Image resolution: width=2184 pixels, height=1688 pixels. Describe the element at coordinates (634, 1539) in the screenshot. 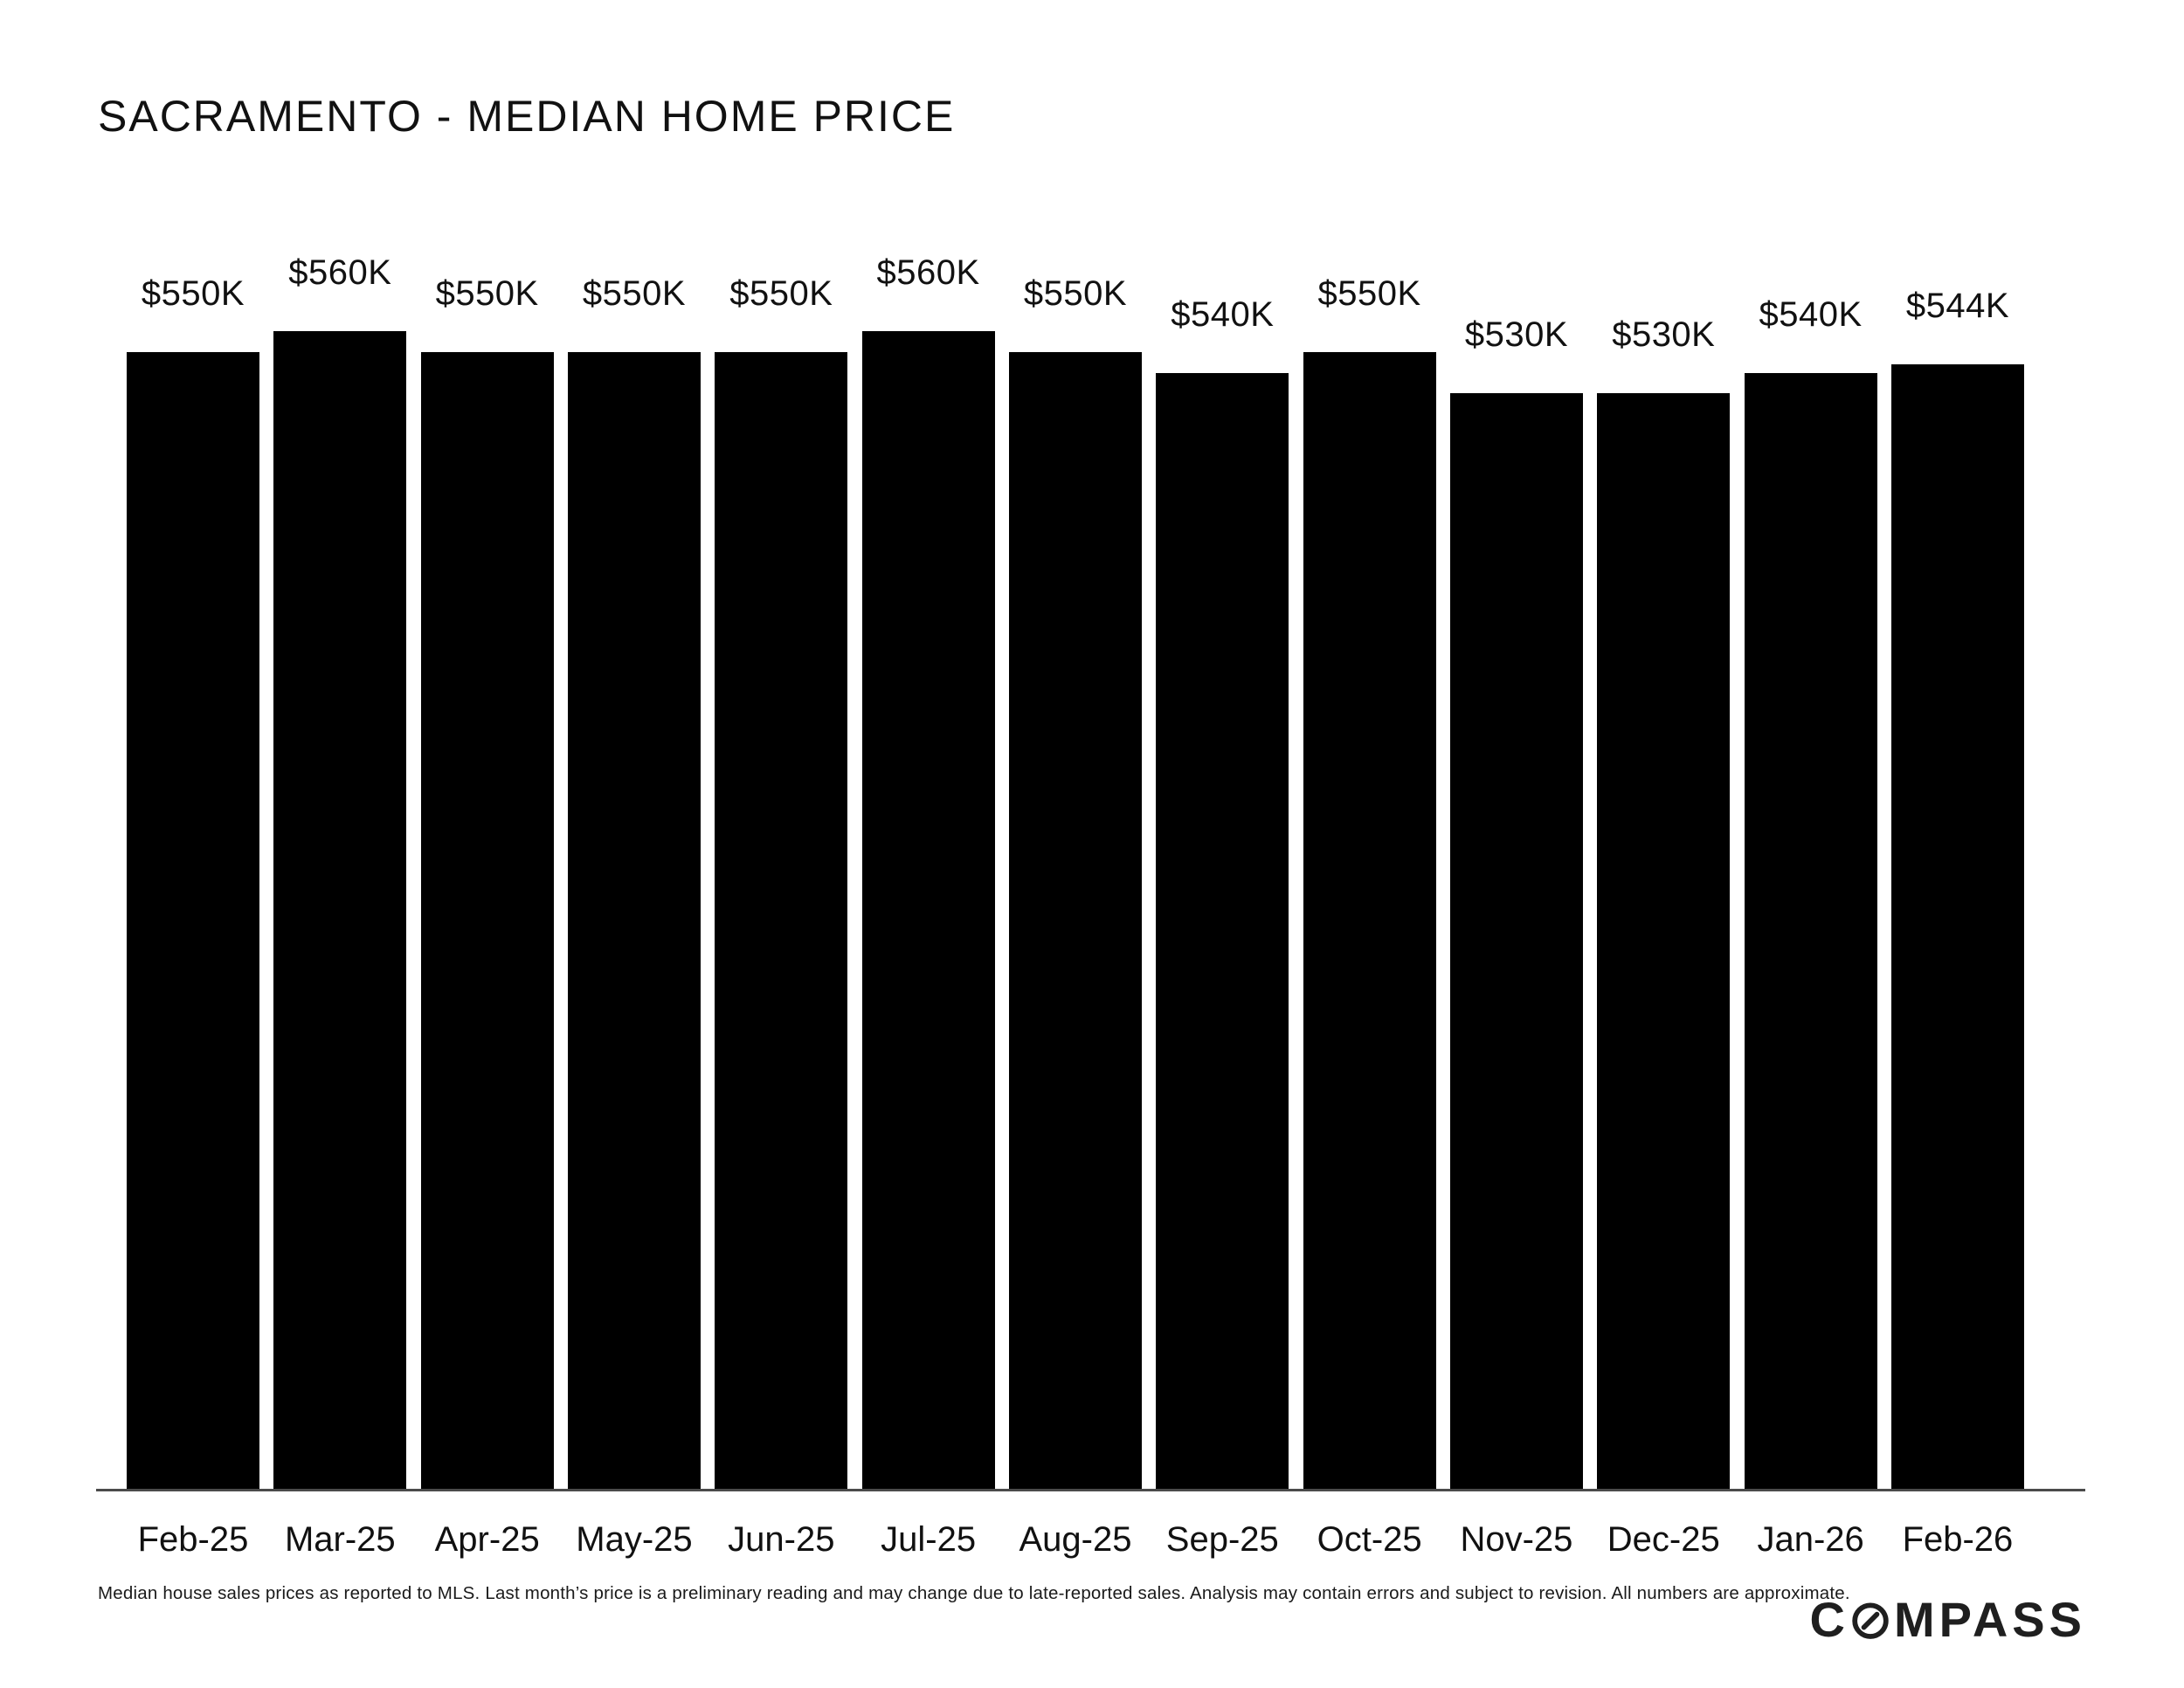

I see `x-axis-tick-label: May-25` at that location.